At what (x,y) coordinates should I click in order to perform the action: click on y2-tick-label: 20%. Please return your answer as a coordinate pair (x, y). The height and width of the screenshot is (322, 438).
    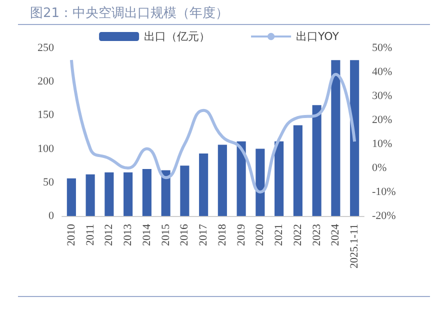
    Looking at the image, I should click on (382, 120).